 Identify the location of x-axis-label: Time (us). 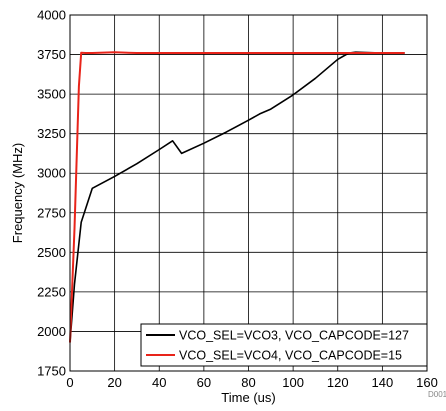
(248, 397).